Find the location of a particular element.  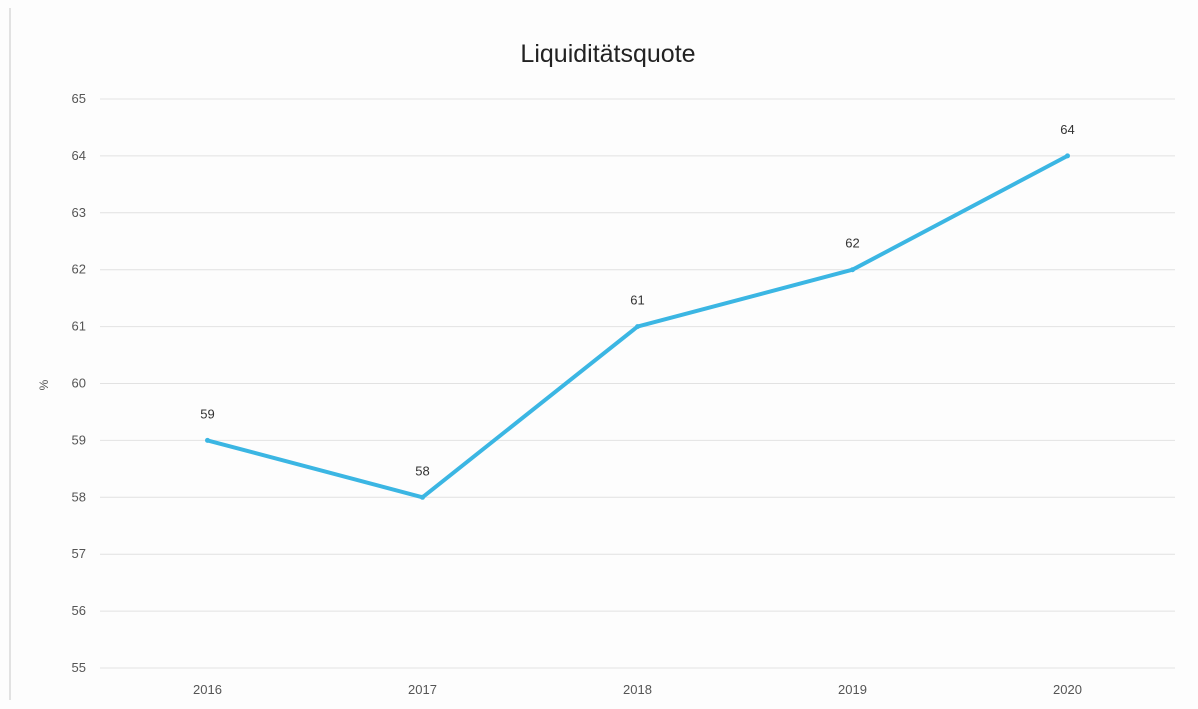

y-tick-labels: 55 56 57 58 59 60 61 62 63 64 65 is located at coordinates (79, 383).